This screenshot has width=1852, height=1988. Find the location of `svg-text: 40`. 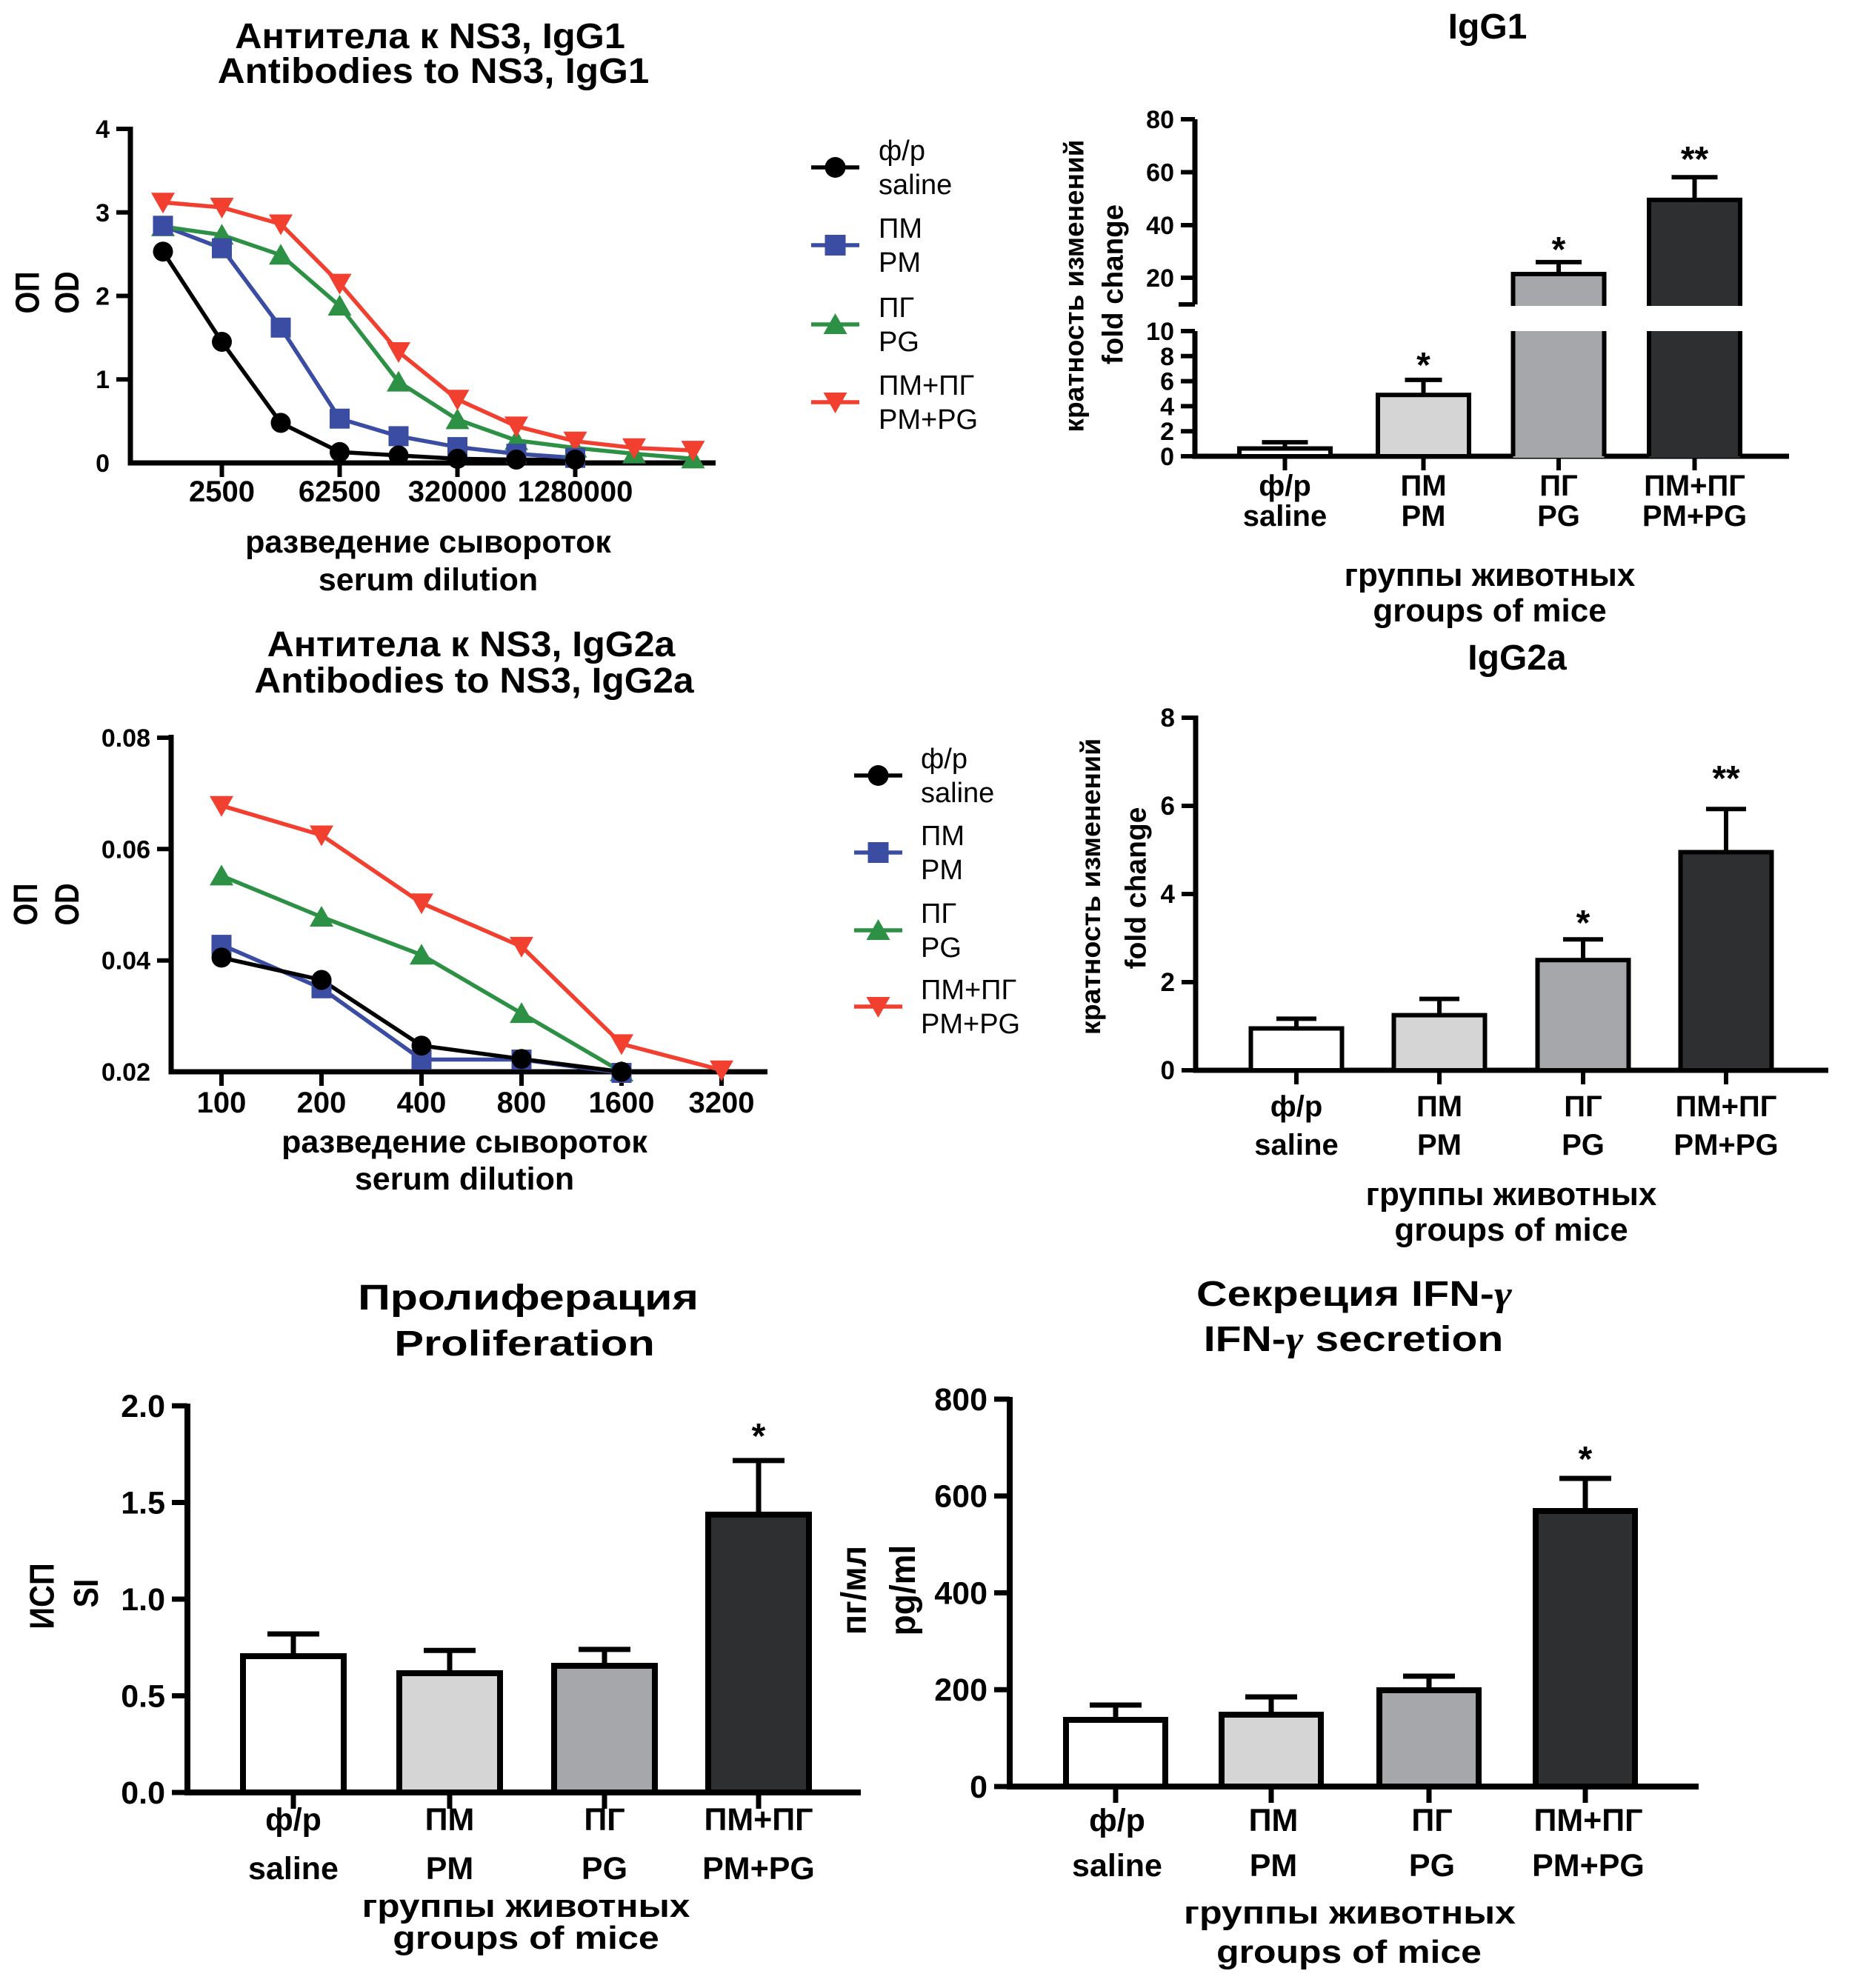

svg-text: 40 is located at coordinates (1160, 226).